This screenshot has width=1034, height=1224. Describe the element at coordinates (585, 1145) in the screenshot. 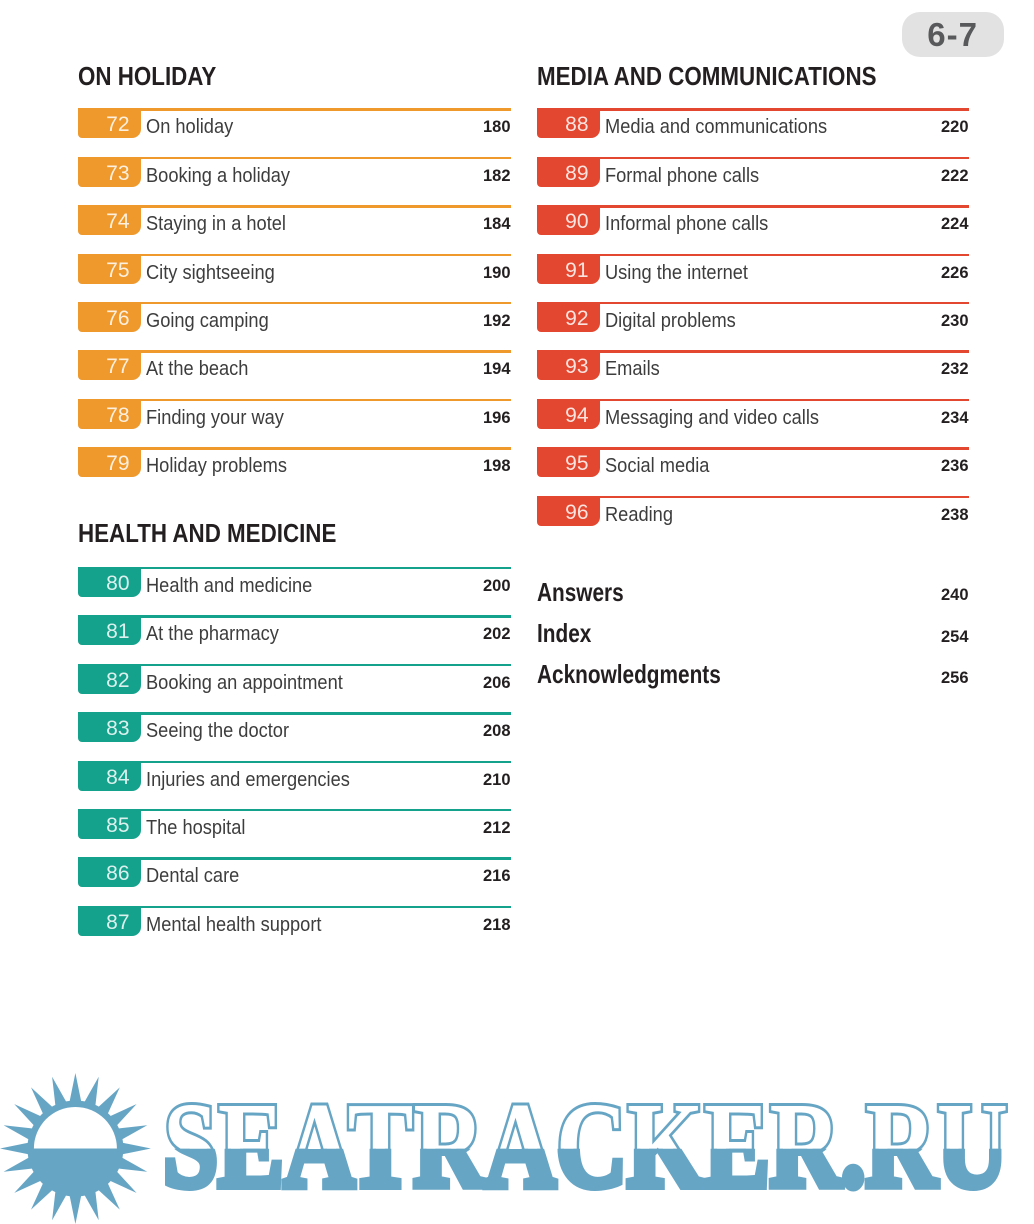

I see `svg-text: SEATRACKER.RU` at that location.